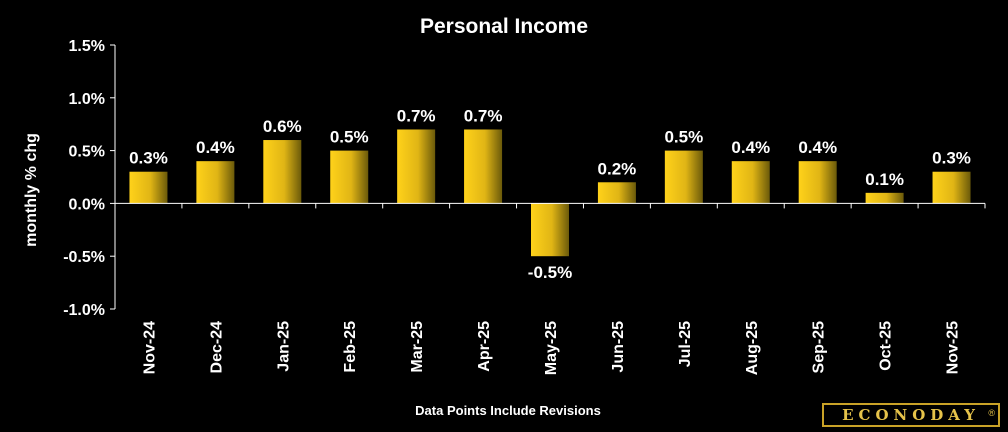 The width and height of the screenshot is (1008, 432). Describe the element at coordinates (417, 347) in the screenshot. I see `x-tick-label: Mar-25` at that location.